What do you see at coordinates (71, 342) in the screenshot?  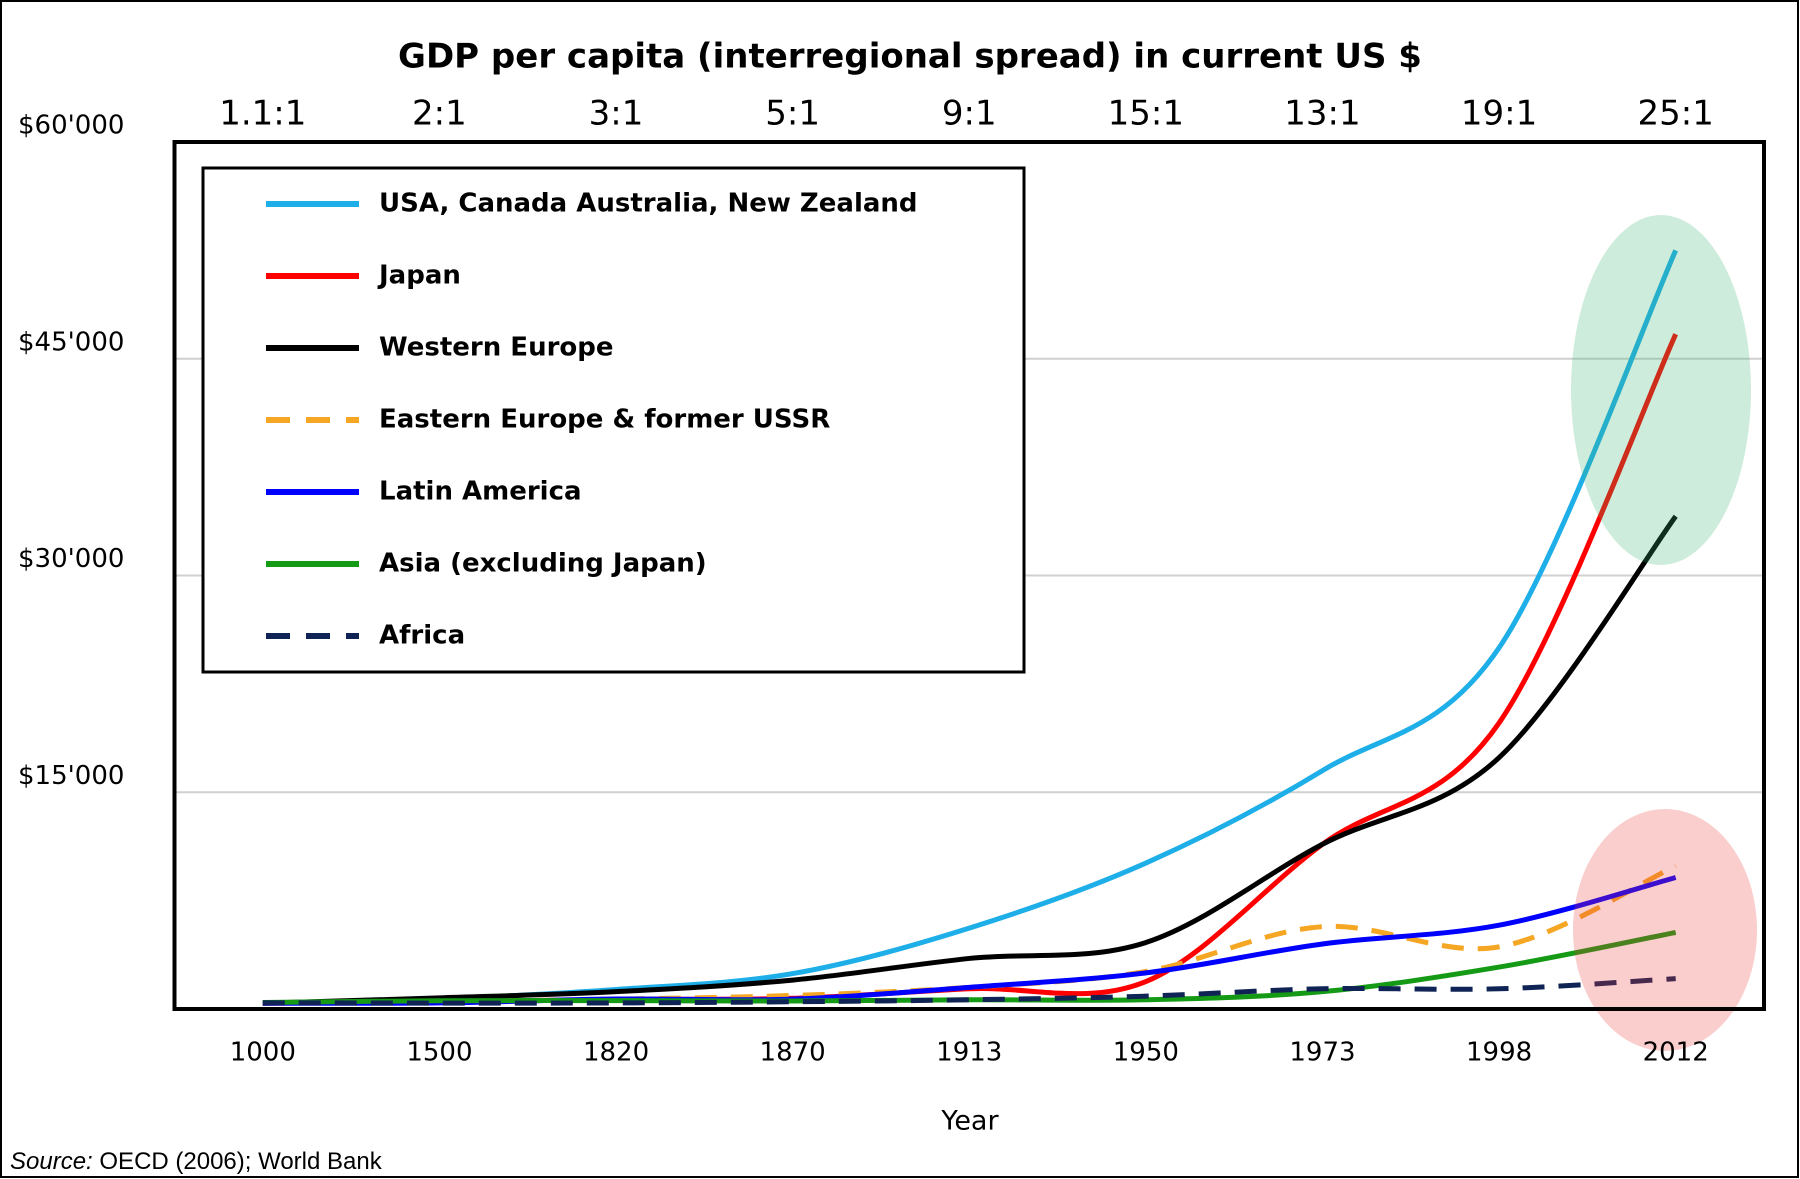 I see `y-tick-label: $45'000` at bounding box center [71, 342].